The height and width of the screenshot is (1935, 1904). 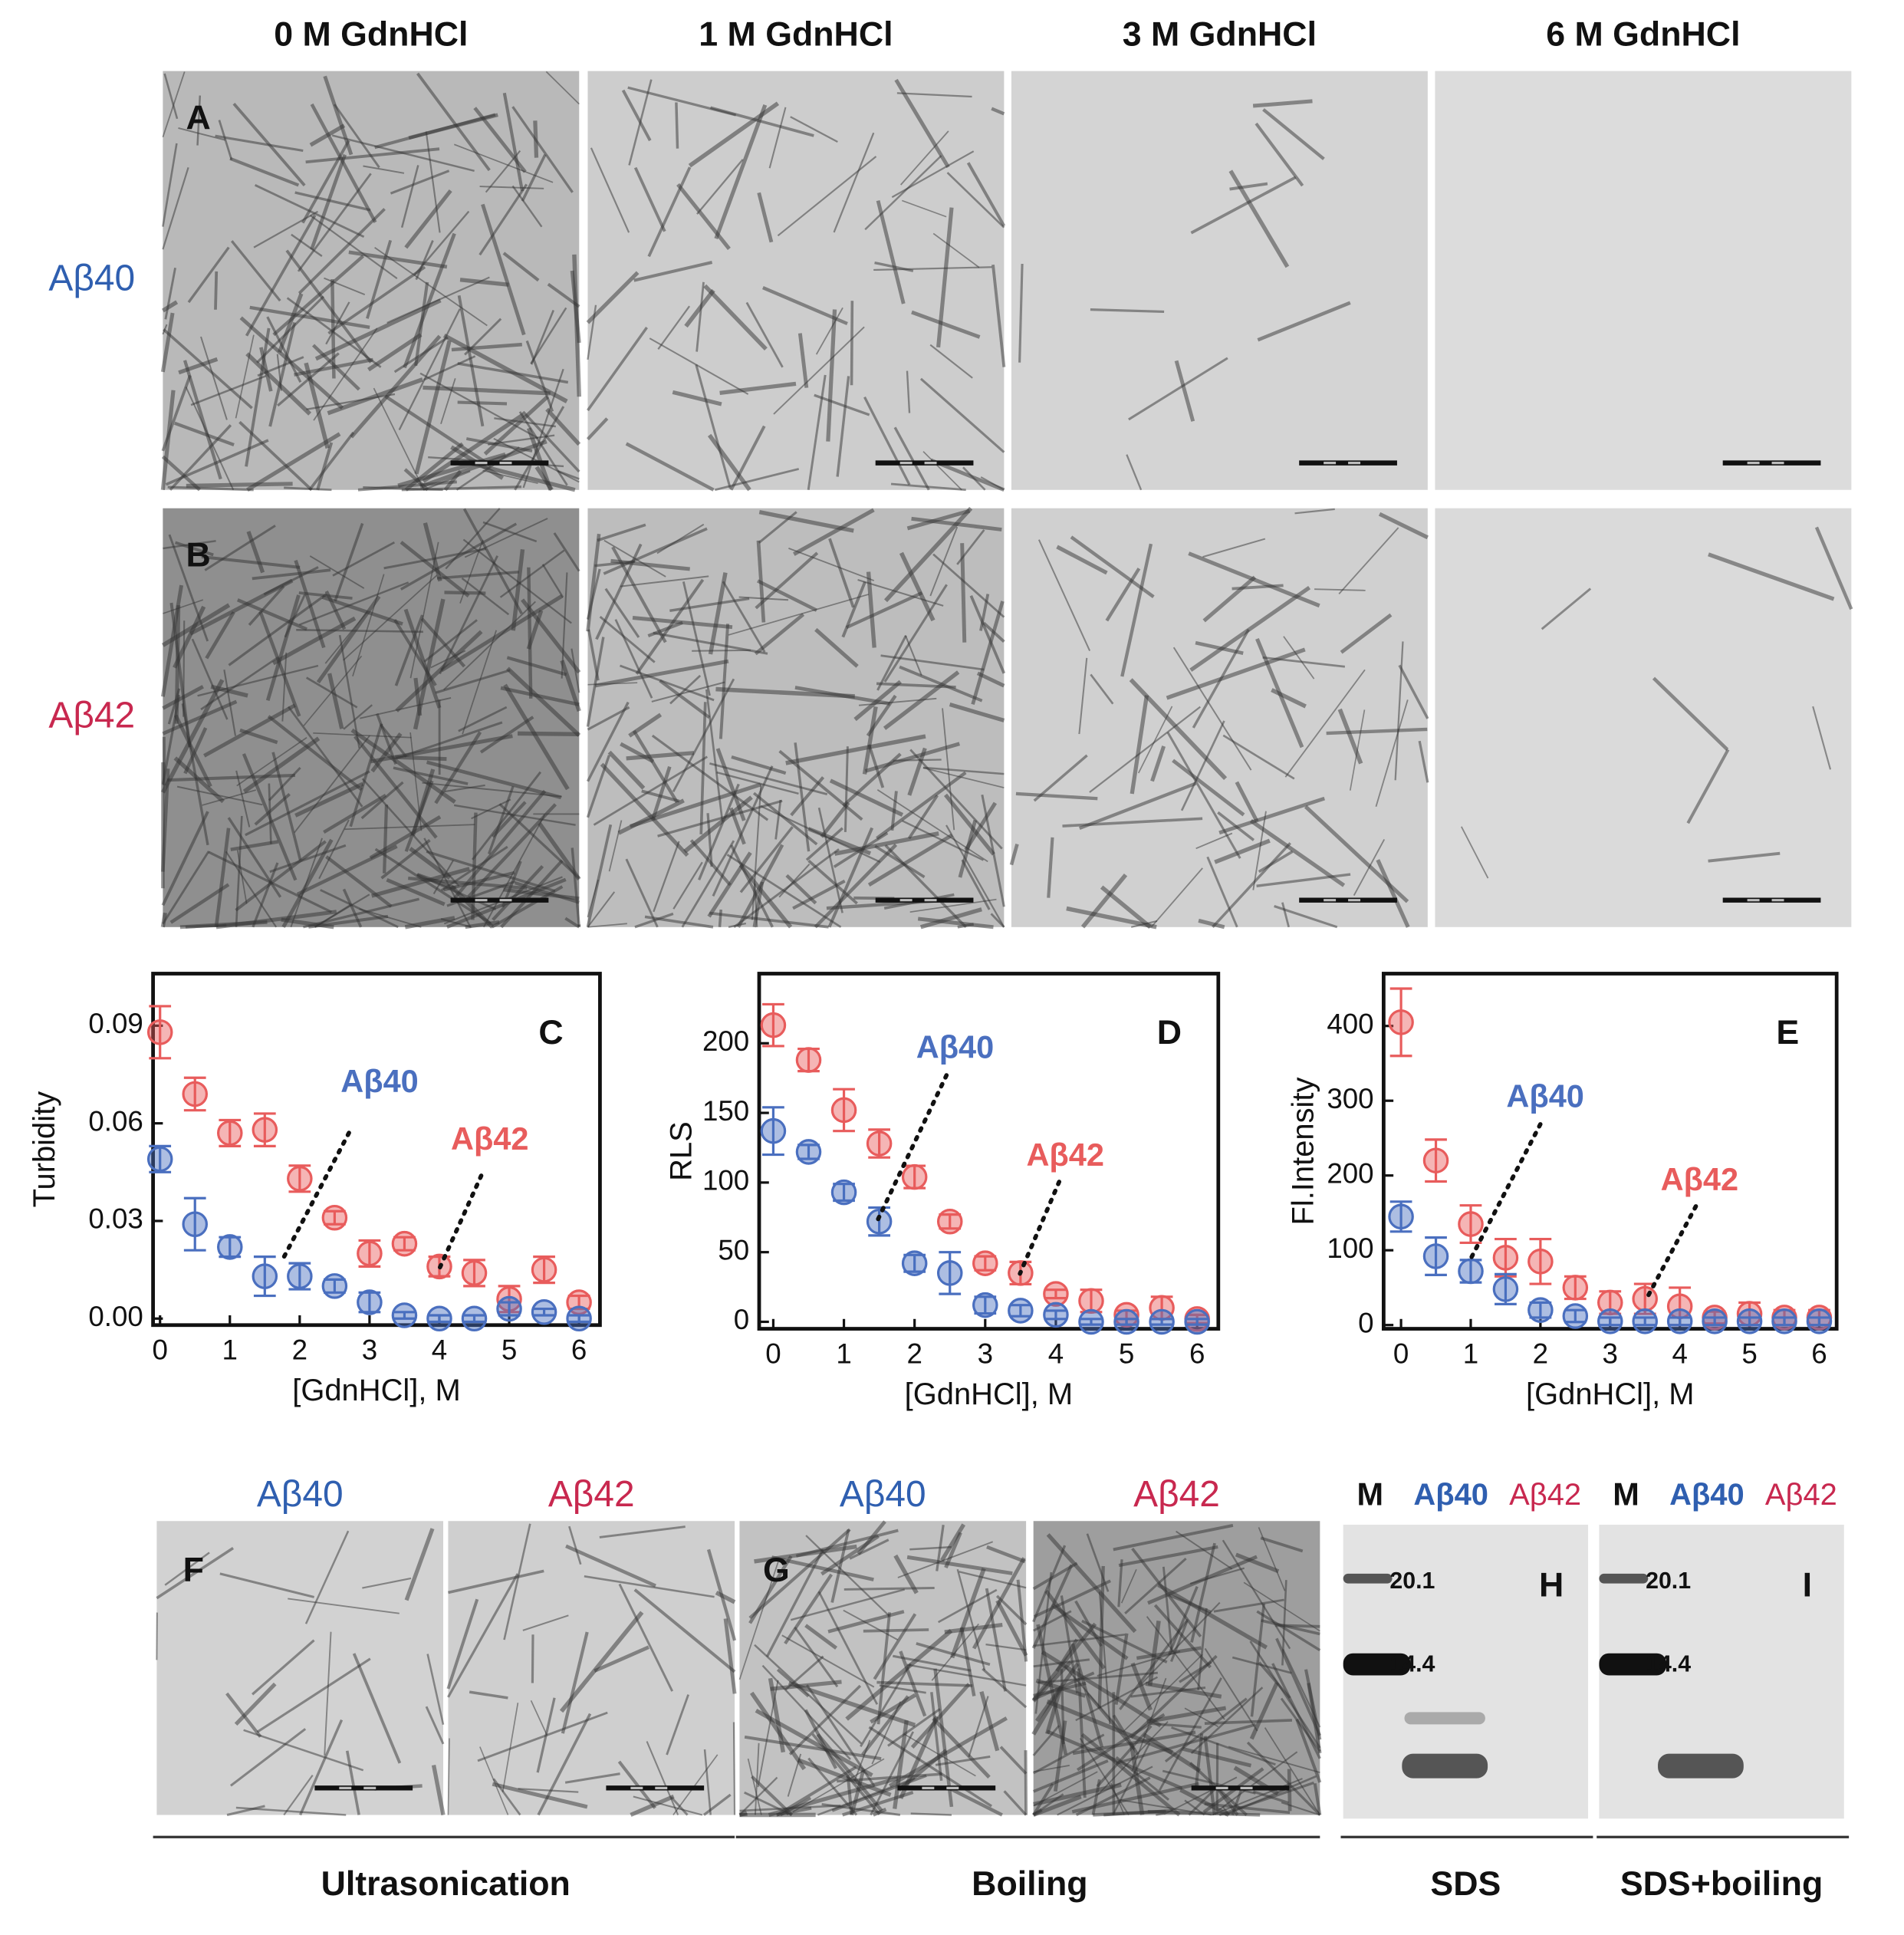 What do you see at coordinates (591, 1494) in the screenshot?
I see `sample-label: Aβ42` at bounding box center [591, 1494].